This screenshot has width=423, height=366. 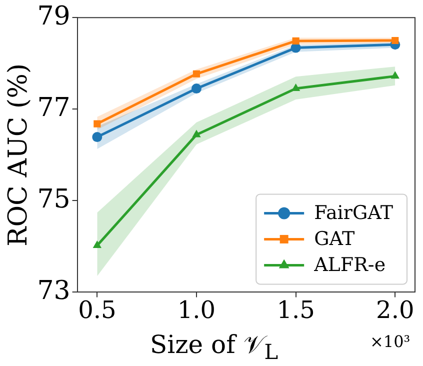 I want to click on y-tick-label: 73, so click(x=53, y=291).